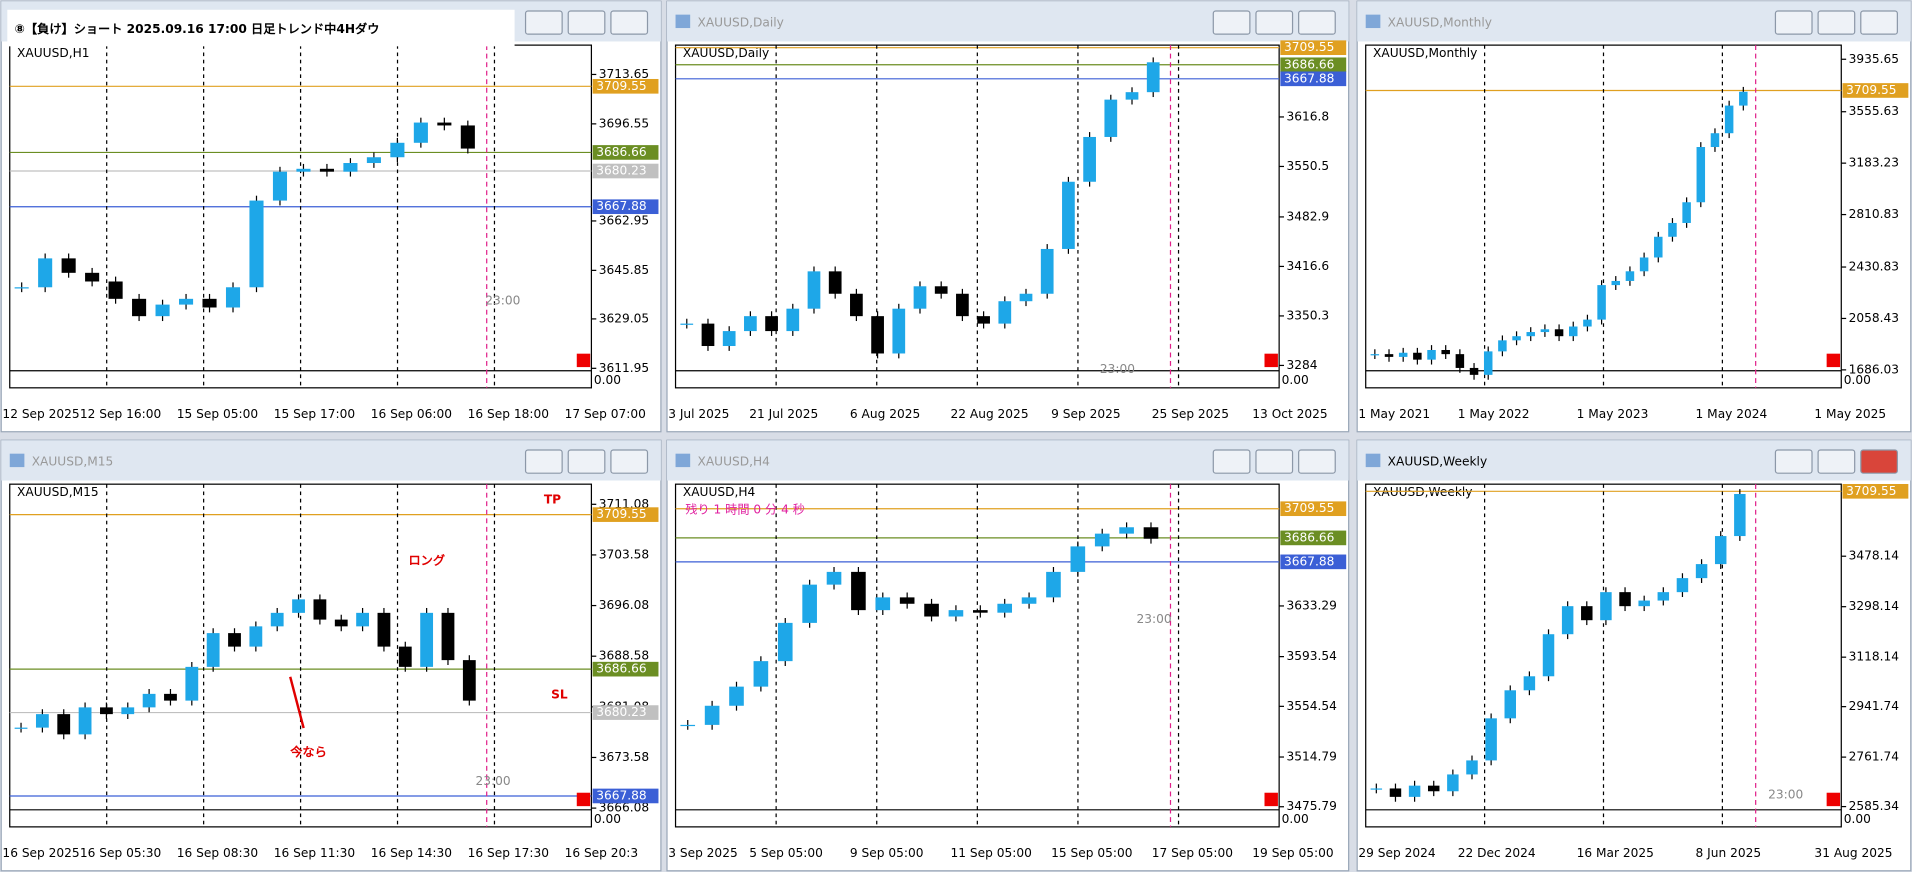 The height and width of the screenshot is (872, 1912). I want to click on y-tick-label: 3554.54, so click(1311, 706).